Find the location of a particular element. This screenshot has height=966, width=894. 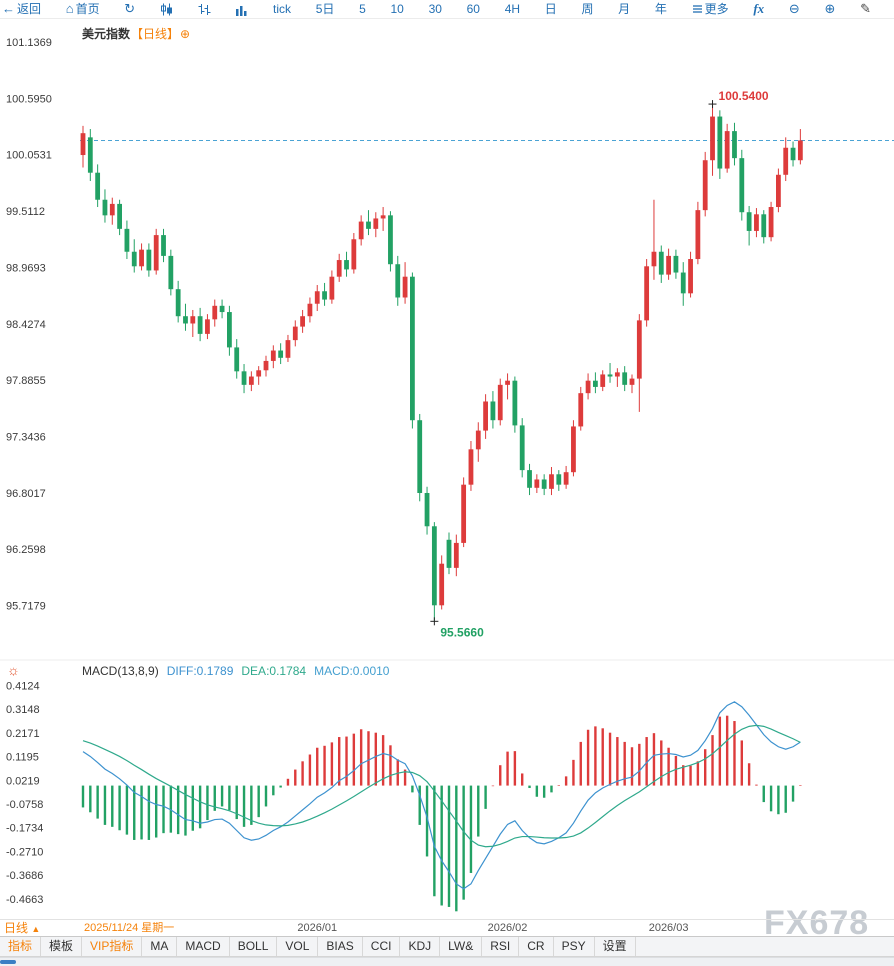

indicator-settings-icon: ☼ is located at coordinates (13, 670).